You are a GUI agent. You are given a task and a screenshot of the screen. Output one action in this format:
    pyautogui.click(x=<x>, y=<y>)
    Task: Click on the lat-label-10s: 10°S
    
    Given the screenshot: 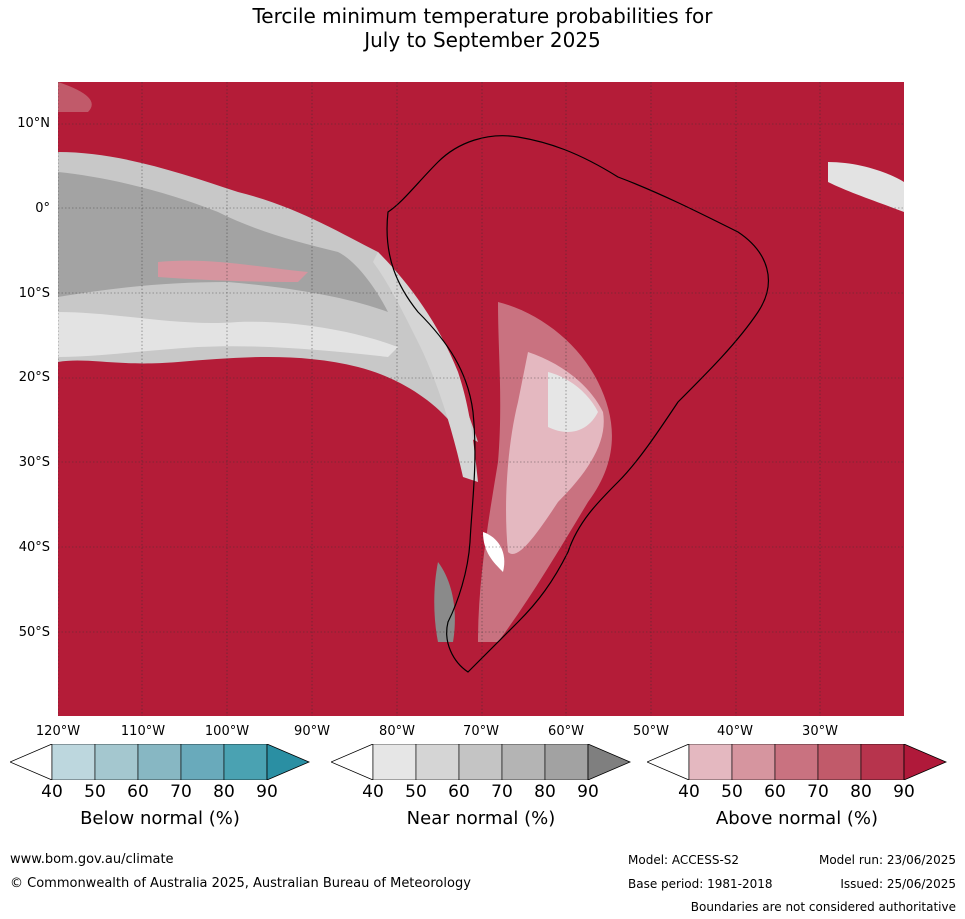 What is the action you would take?
    pyautogui.click(x=34, y=293)
    